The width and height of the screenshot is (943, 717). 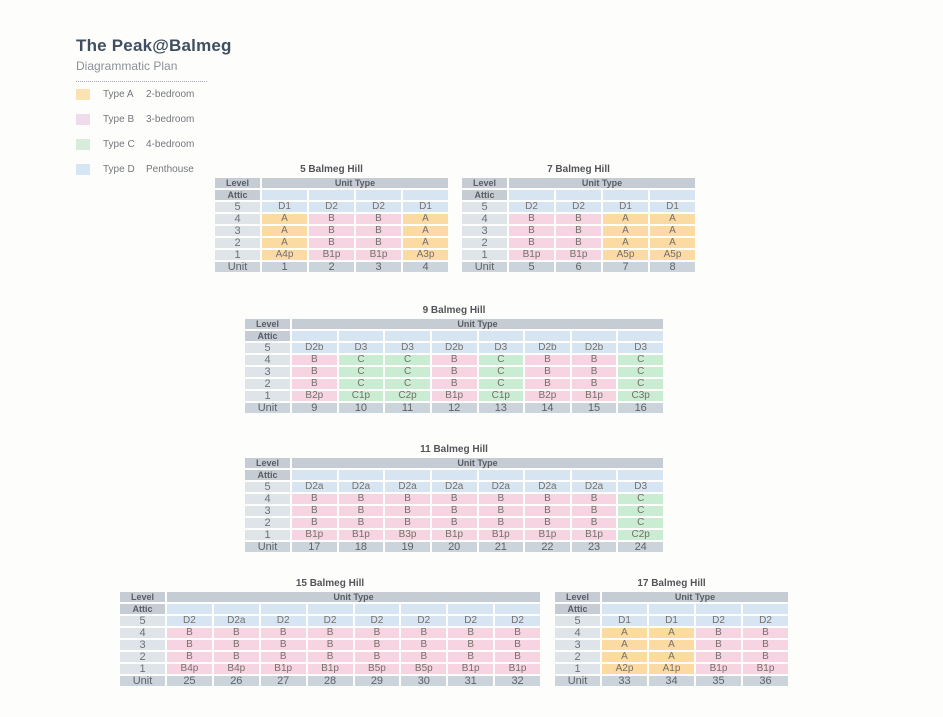 I want to click on unit-type-cell: C1p, so click(x=501, y=396).